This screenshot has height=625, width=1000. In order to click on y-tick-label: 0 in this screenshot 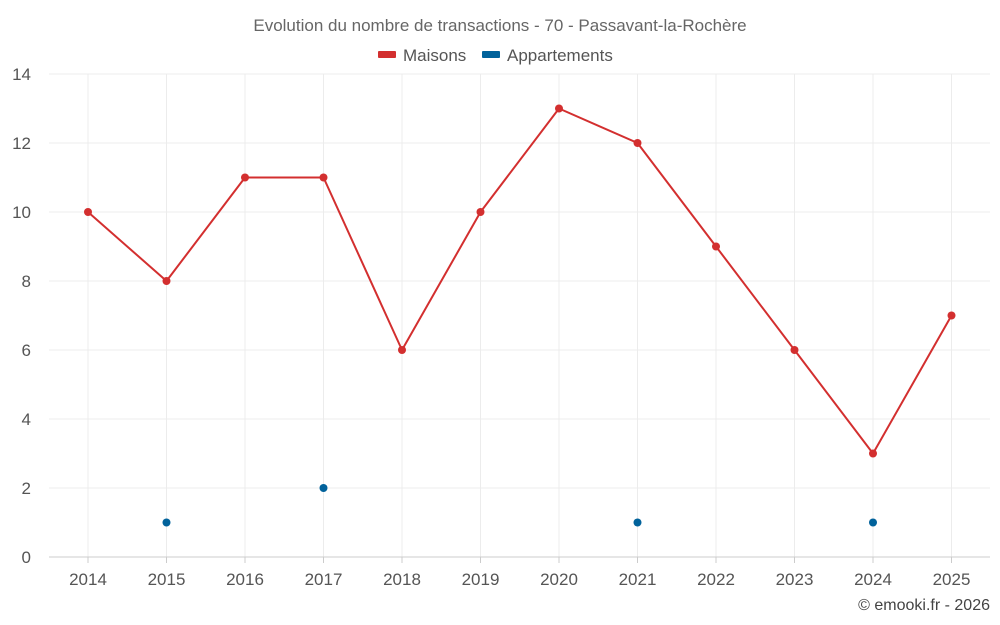, I will do `click(26, 557)`.